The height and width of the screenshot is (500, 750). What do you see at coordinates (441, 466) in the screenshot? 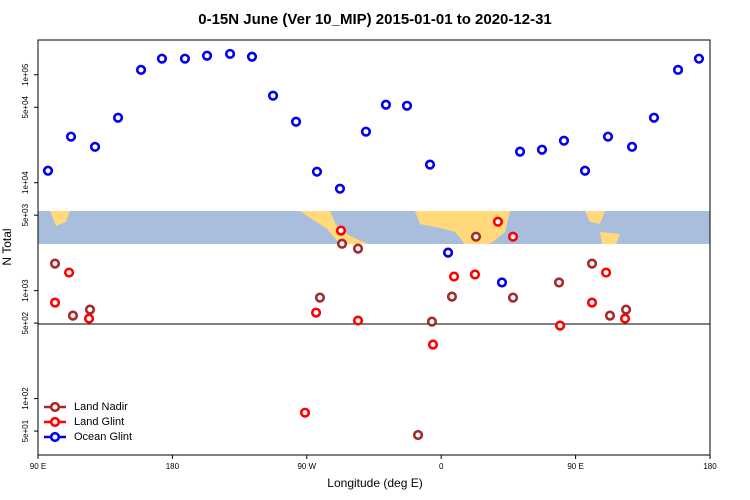
I see `x-tick-label: 0` at bounding box center [441, 466].